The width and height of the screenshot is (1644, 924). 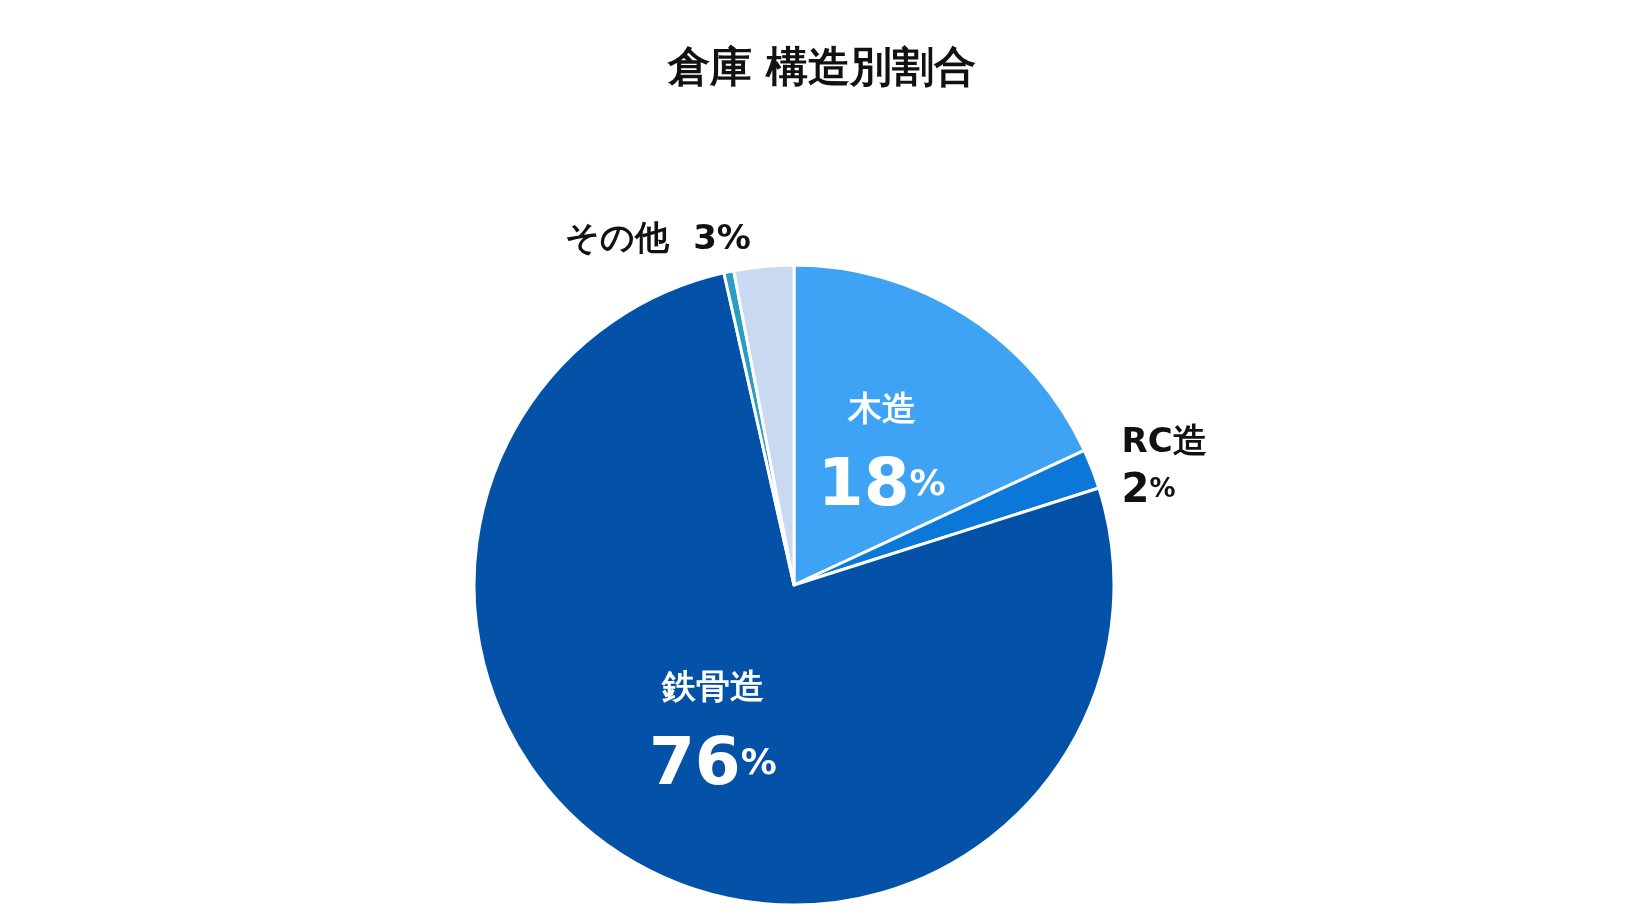 What do you see at coordinates (821, 66) in the screenshot?
I see `chart-title: 倉庫 構造別割合` at bounding box center [821, 66].